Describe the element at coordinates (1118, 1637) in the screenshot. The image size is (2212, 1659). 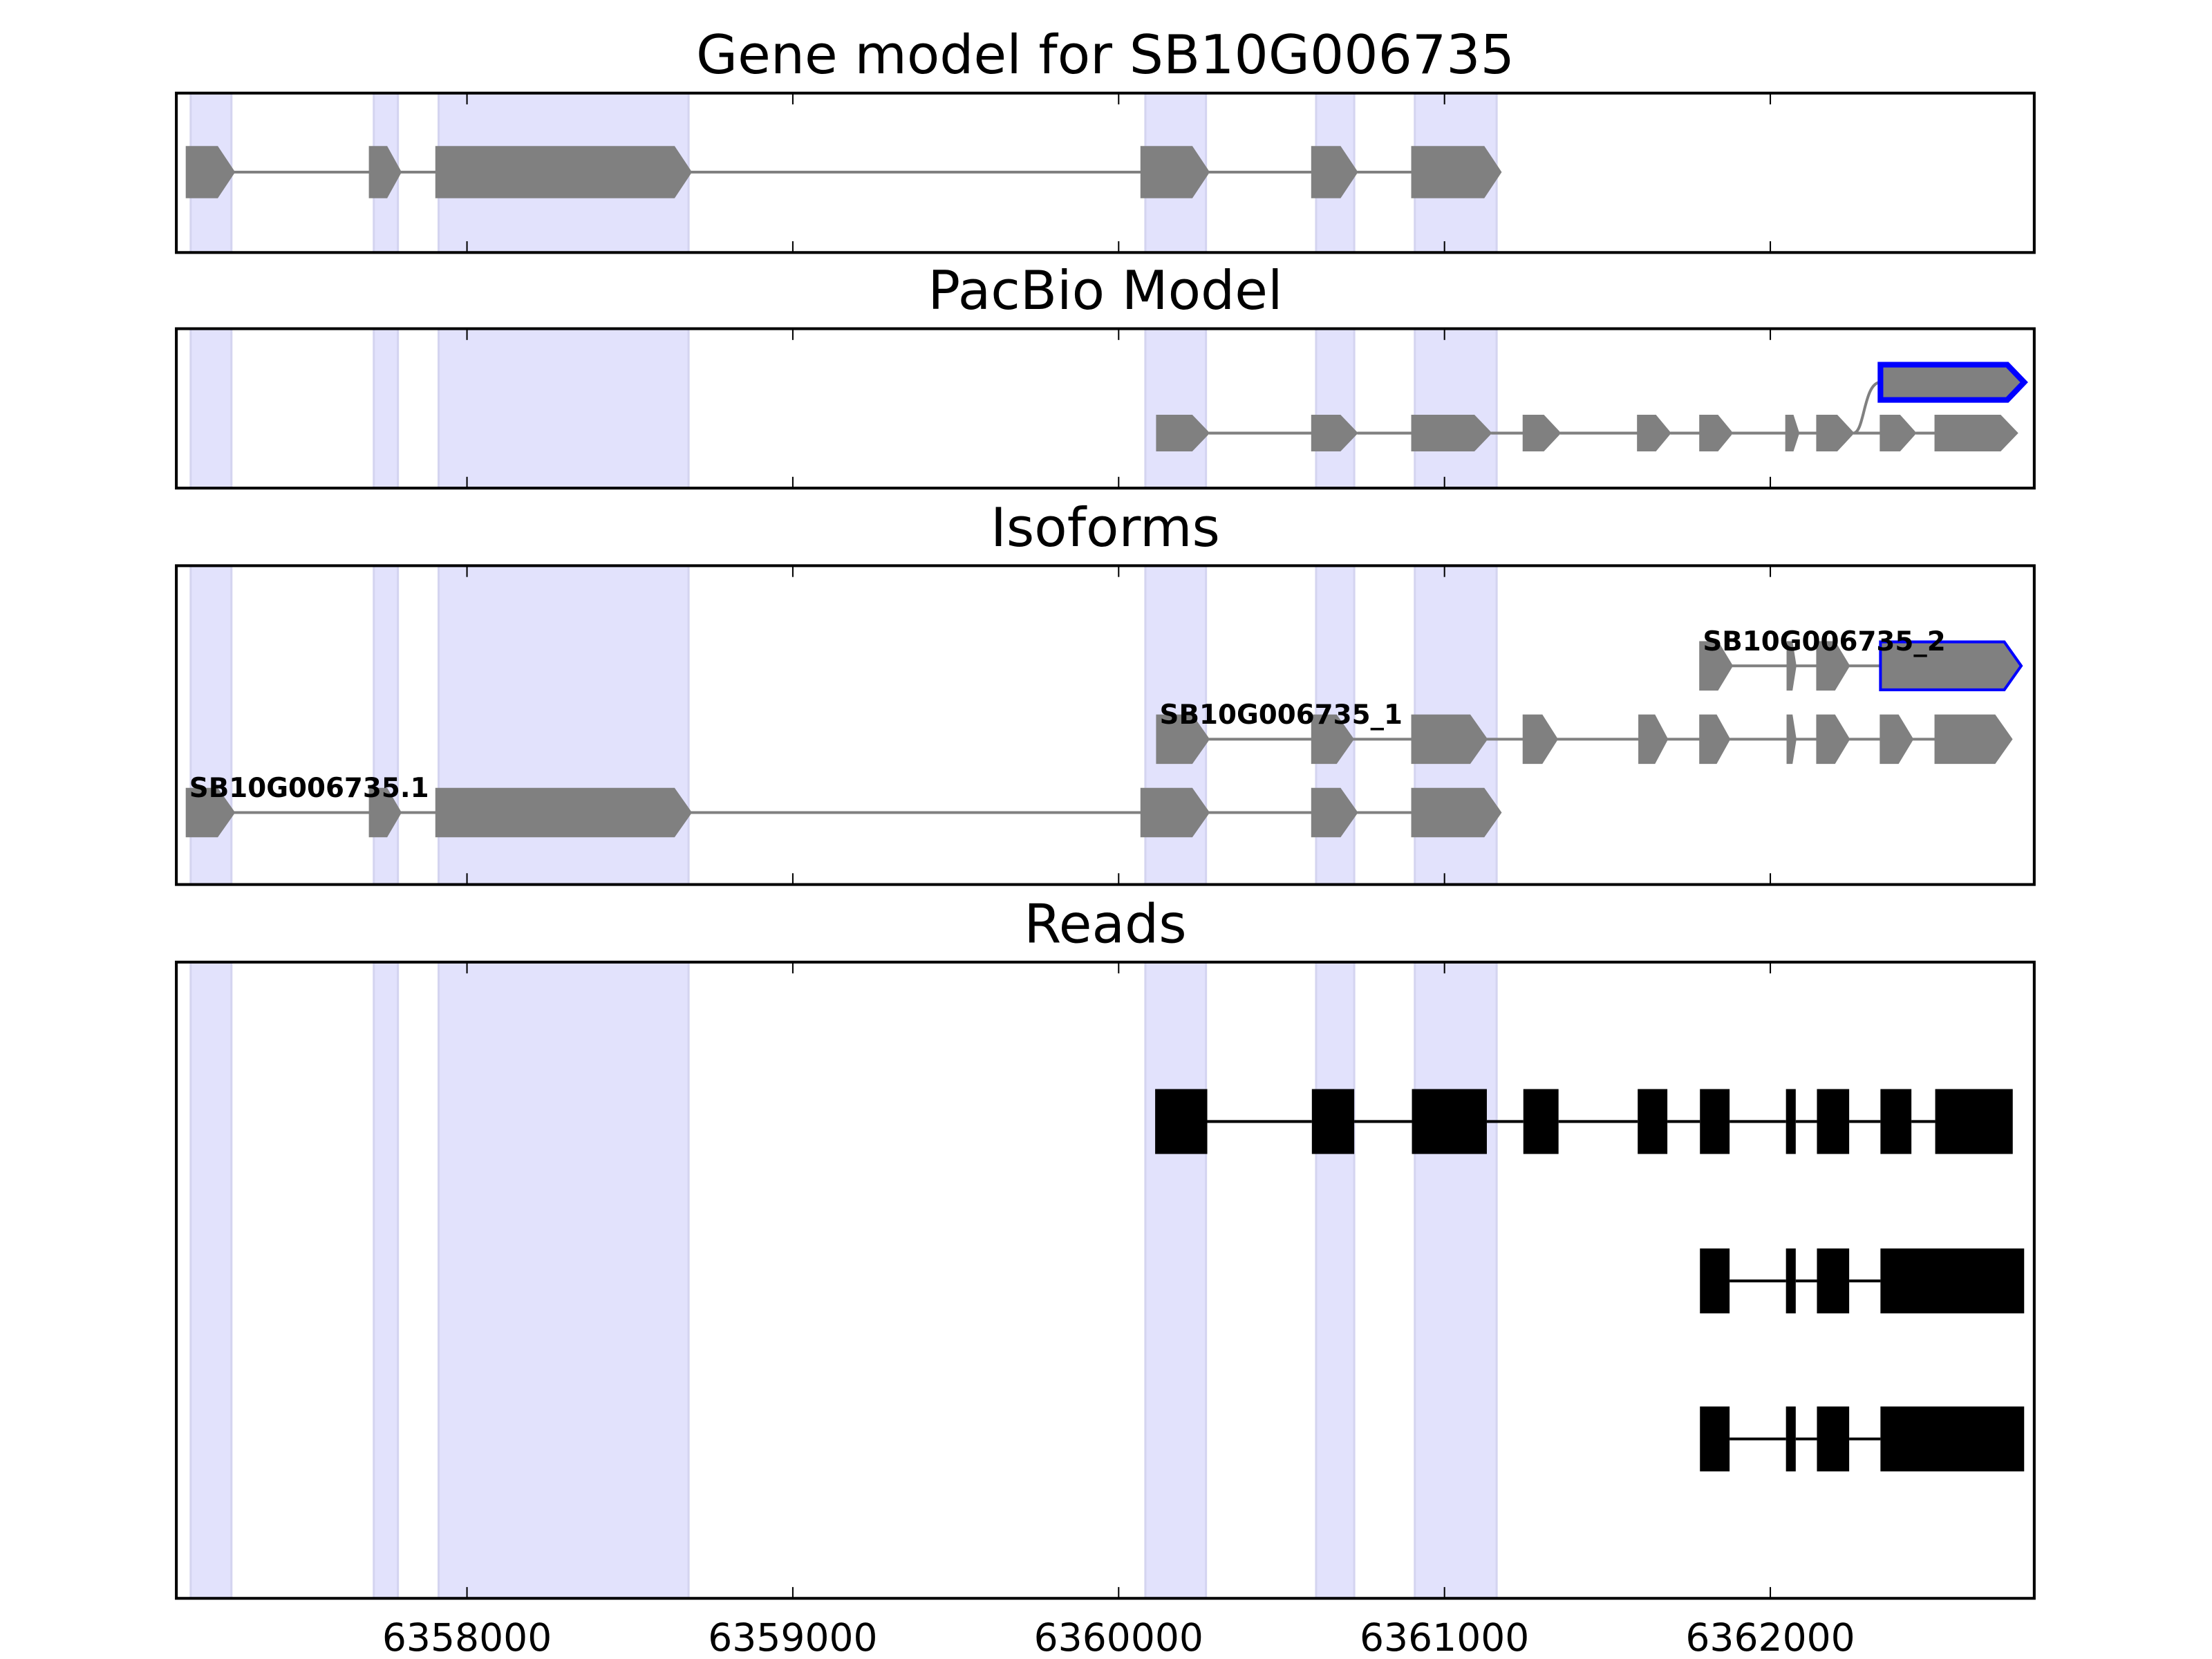
I see `x-tick-label: 6360000` at that location.